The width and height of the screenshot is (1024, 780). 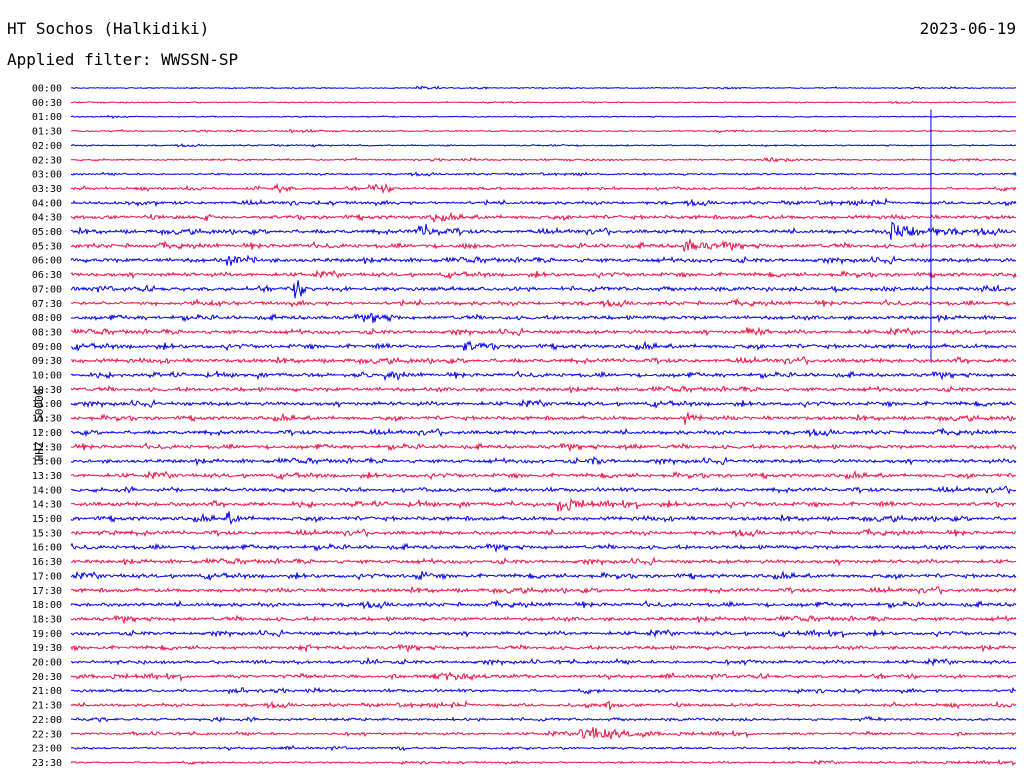 What do you see at coordinates (47, 275) in the screenshot?
I see `row-time-label: 06:30` at bounding box center [47, 275].